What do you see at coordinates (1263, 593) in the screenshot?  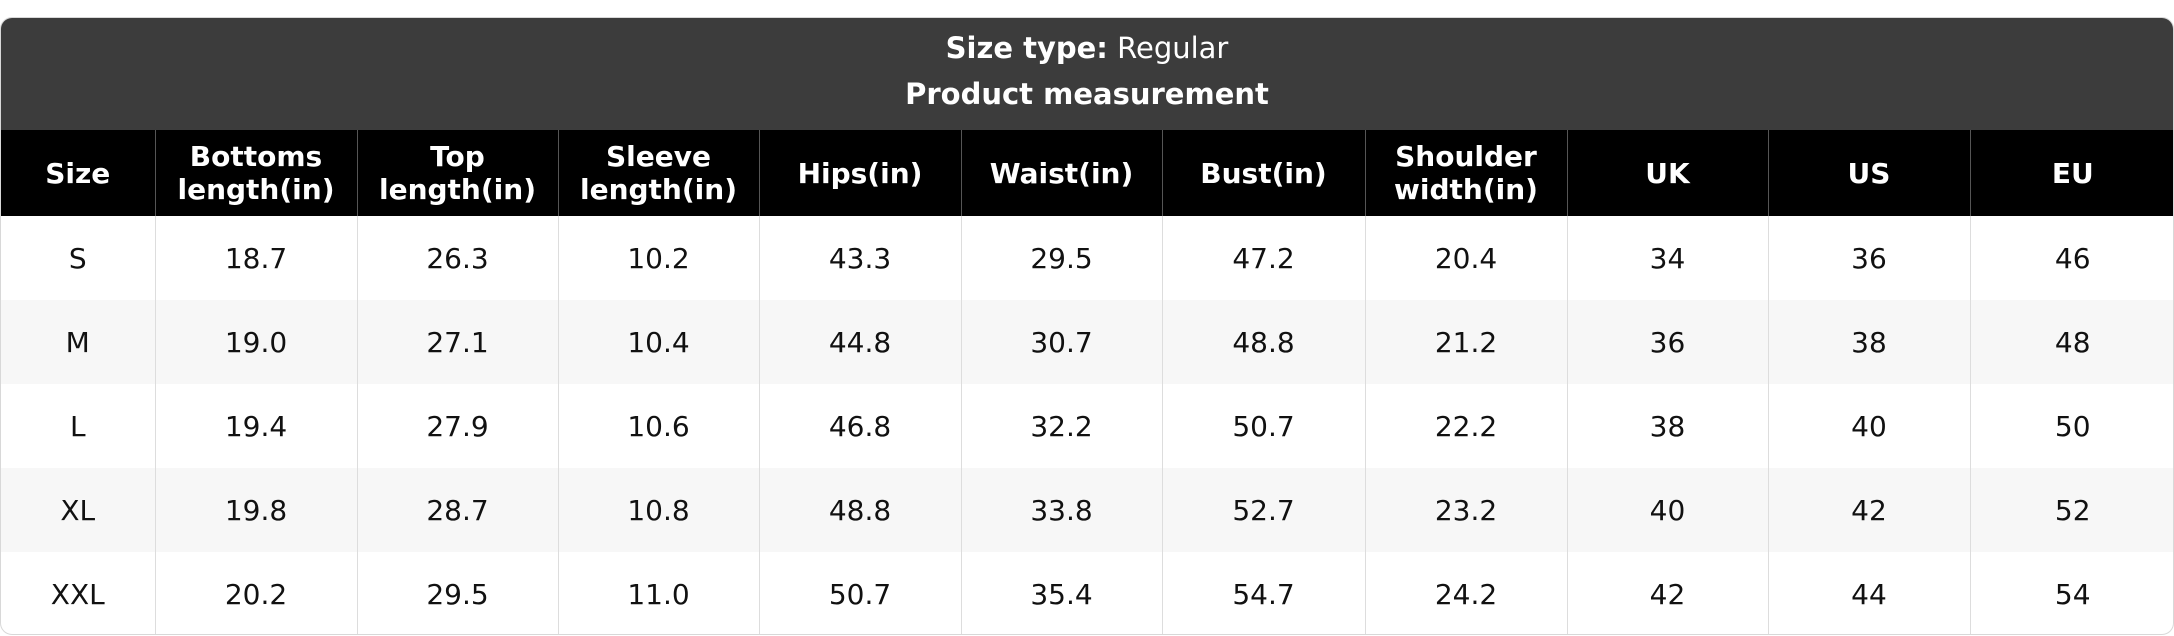 I see `table-cell: 54.7` at bounding box center [1263, 593].